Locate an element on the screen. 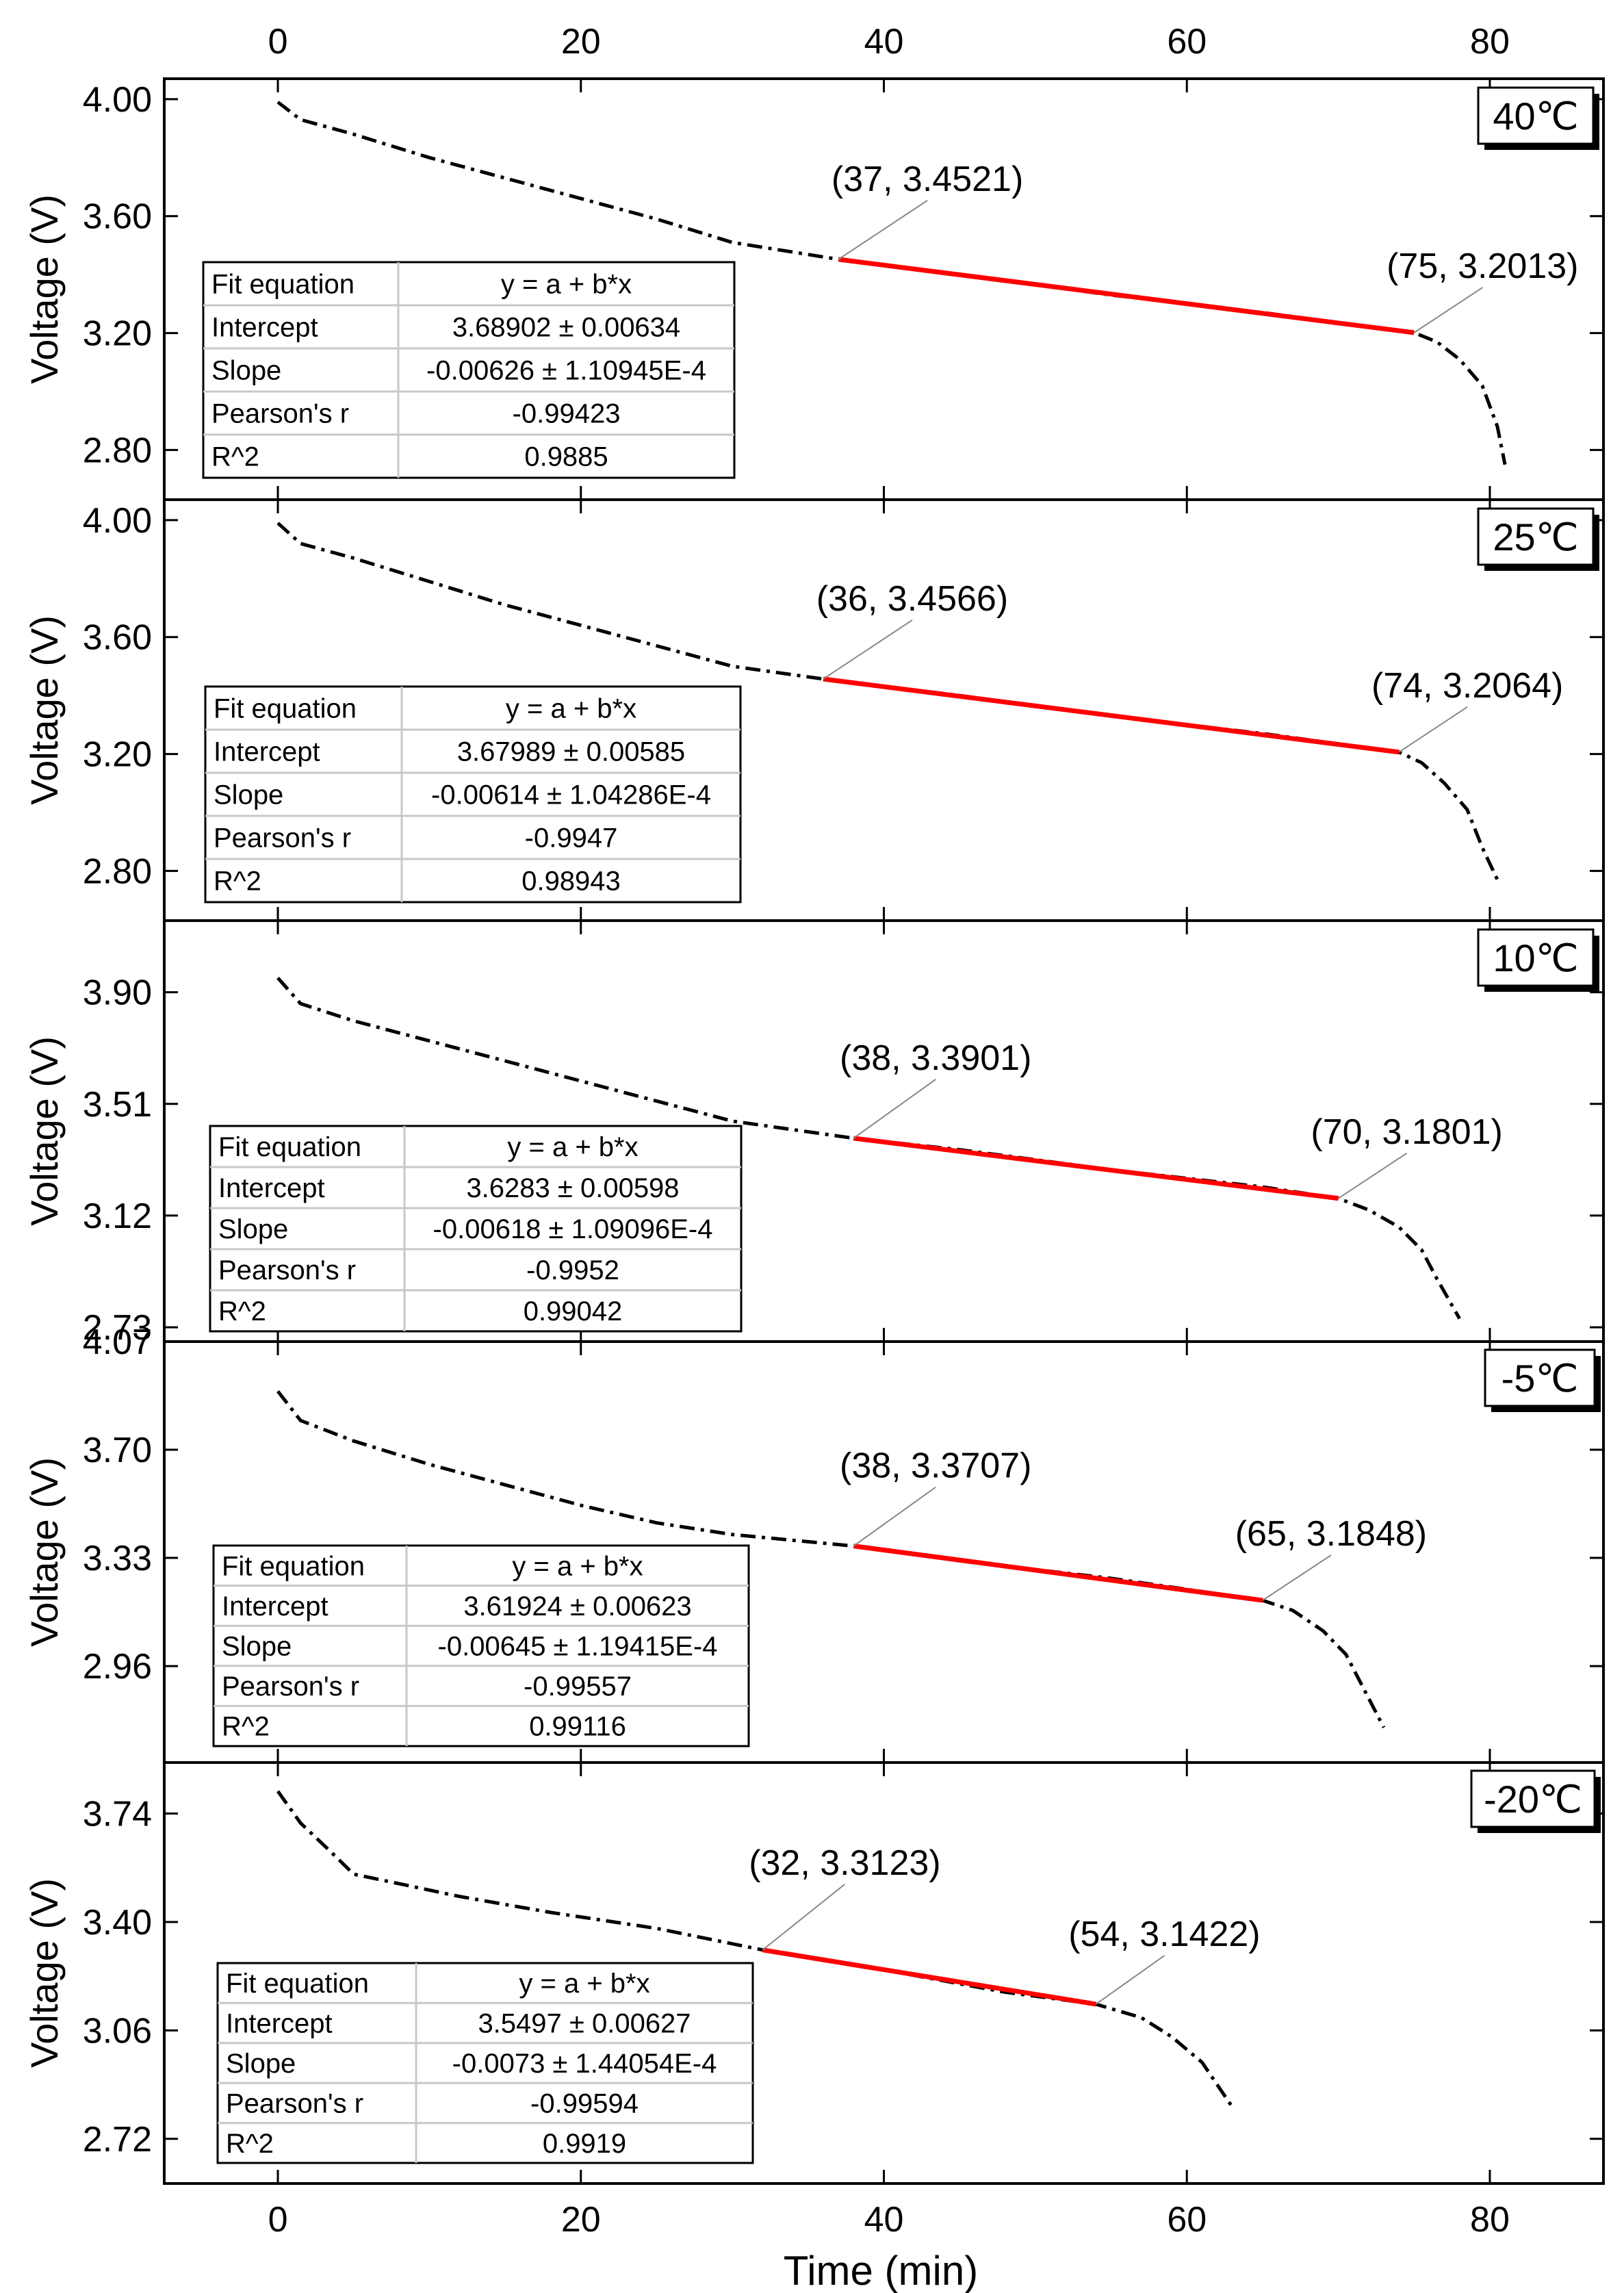 The image size is (1624, 2293). y-tick-label: 3.40 is located at coordinates (117, 1923).